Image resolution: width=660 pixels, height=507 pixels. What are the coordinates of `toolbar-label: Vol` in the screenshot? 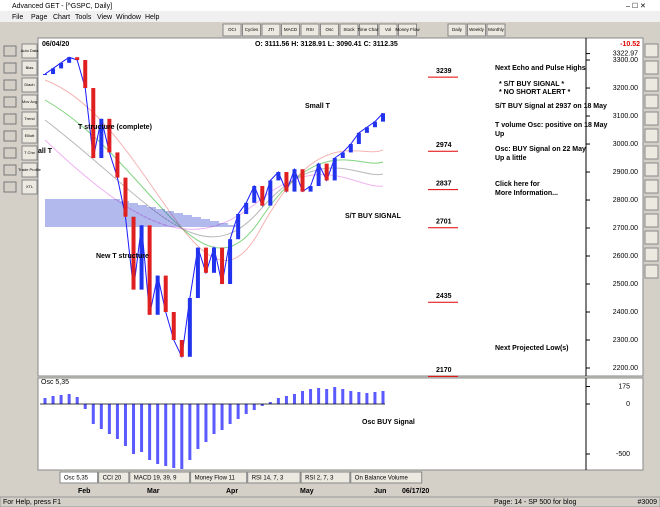 It's located at (388, 29).